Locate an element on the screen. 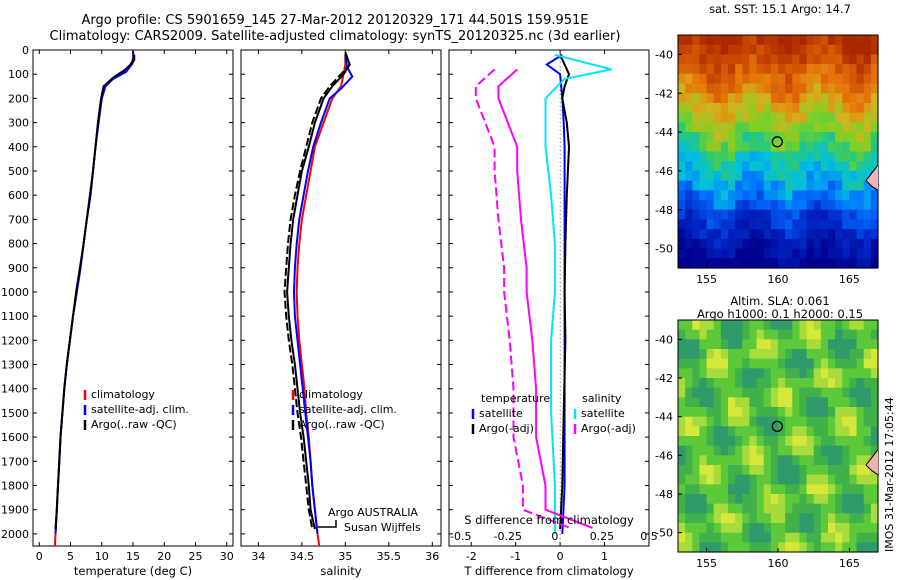 This screenshot has height=580, width=900. series-line-satellite is located at coordinates (578, 293).